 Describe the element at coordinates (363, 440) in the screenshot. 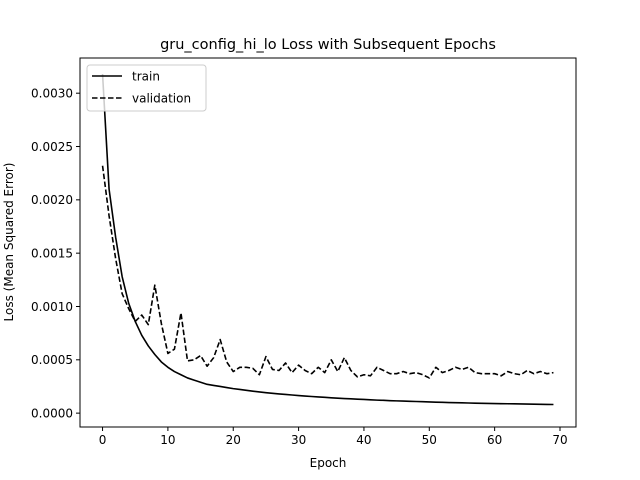

I see `x-tick-label: 40` at that location.